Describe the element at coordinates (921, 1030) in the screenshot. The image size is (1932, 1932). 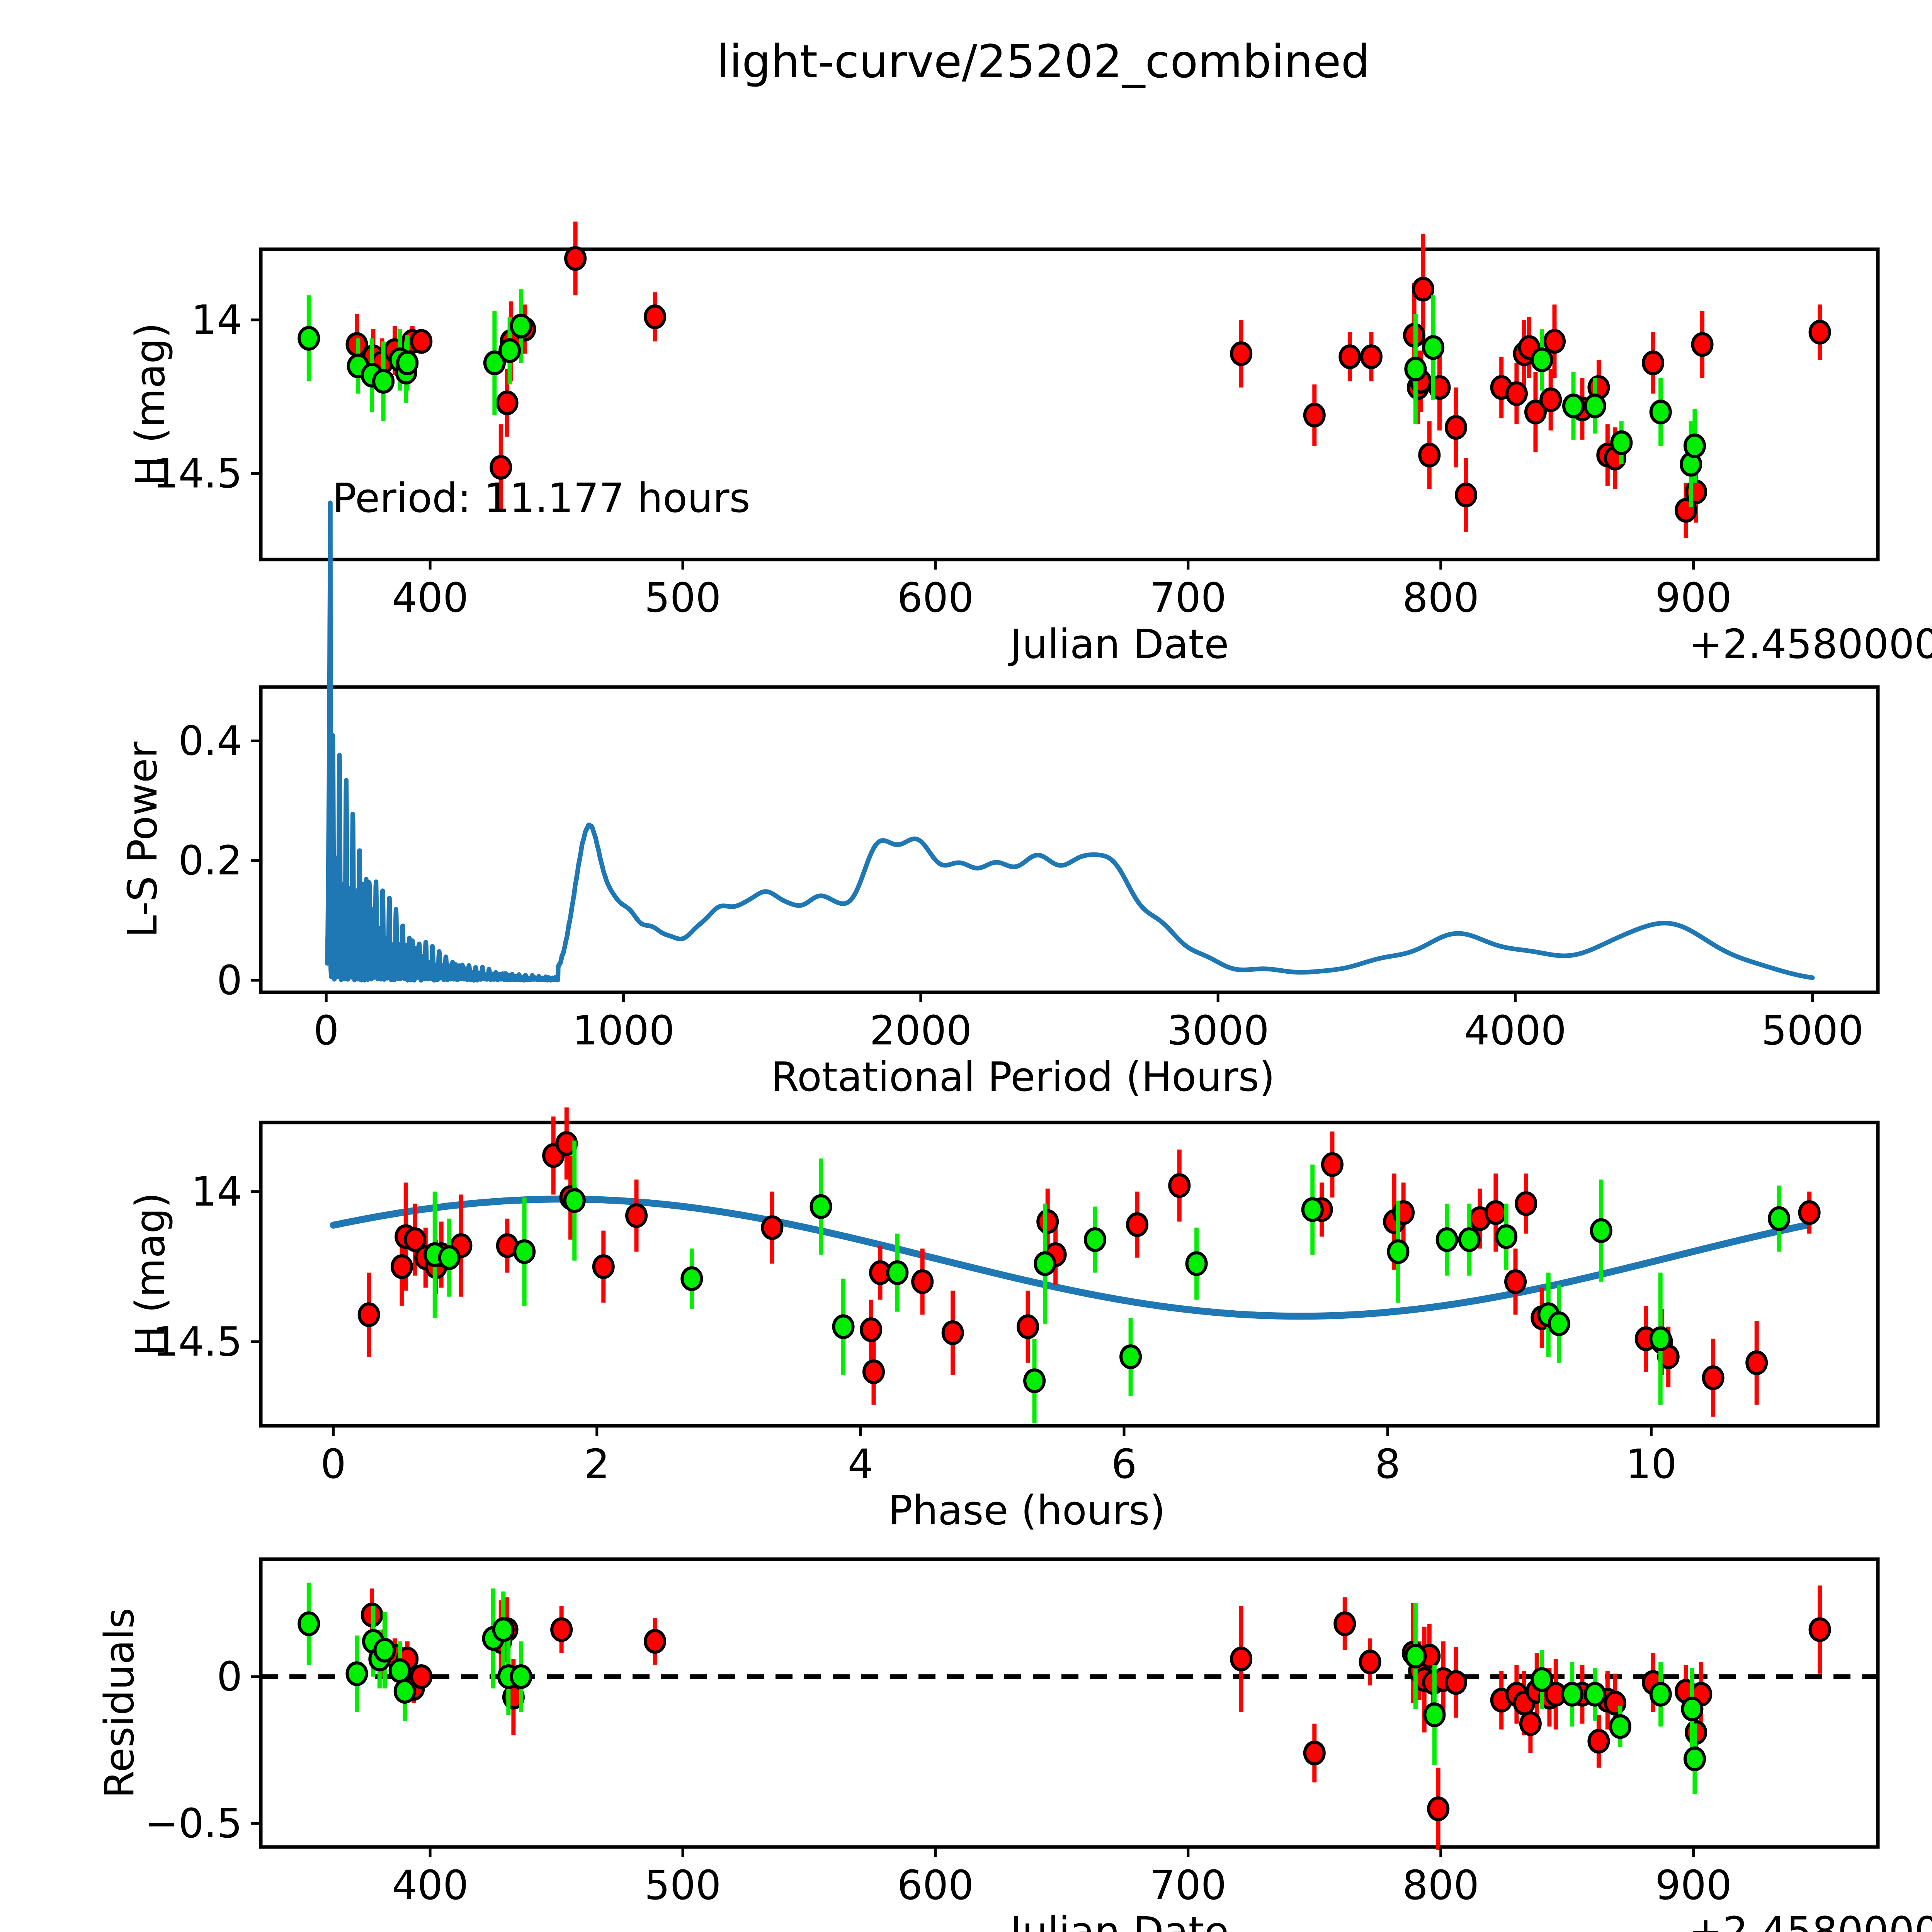
I see `periodogram-x-tick-label: 2000` at that location.